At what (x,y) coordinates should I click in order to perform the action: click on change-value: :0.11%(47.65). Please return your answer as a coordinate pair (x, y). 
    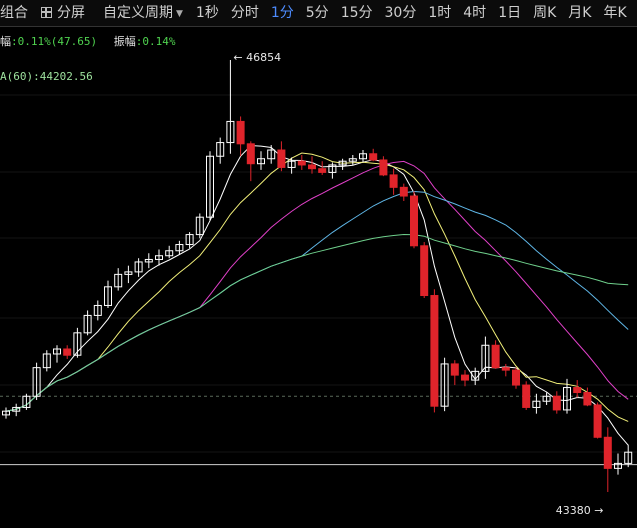
    Looking at the image, I should click on (54, 41).